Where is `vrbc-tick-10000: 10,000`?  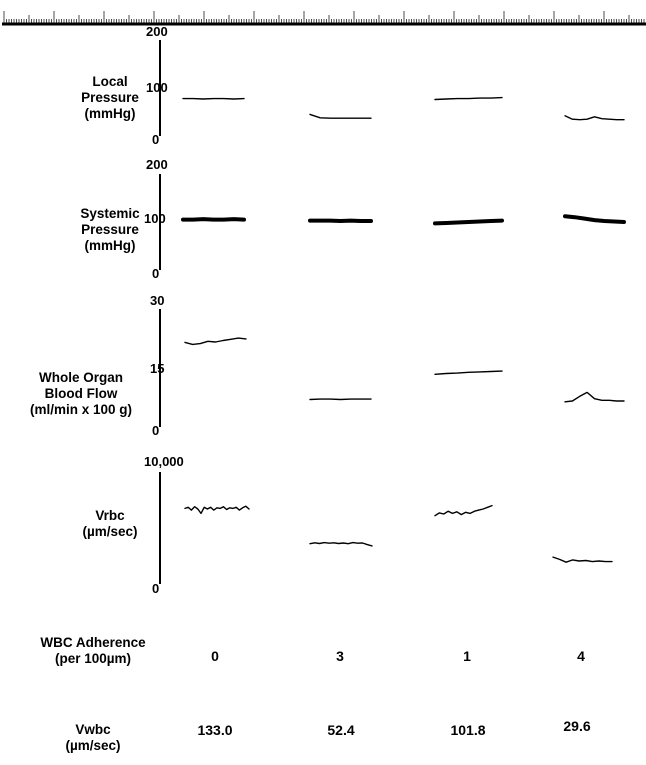
vrbc-tick-10000: 10,000 is located at coordinates (164, 461).